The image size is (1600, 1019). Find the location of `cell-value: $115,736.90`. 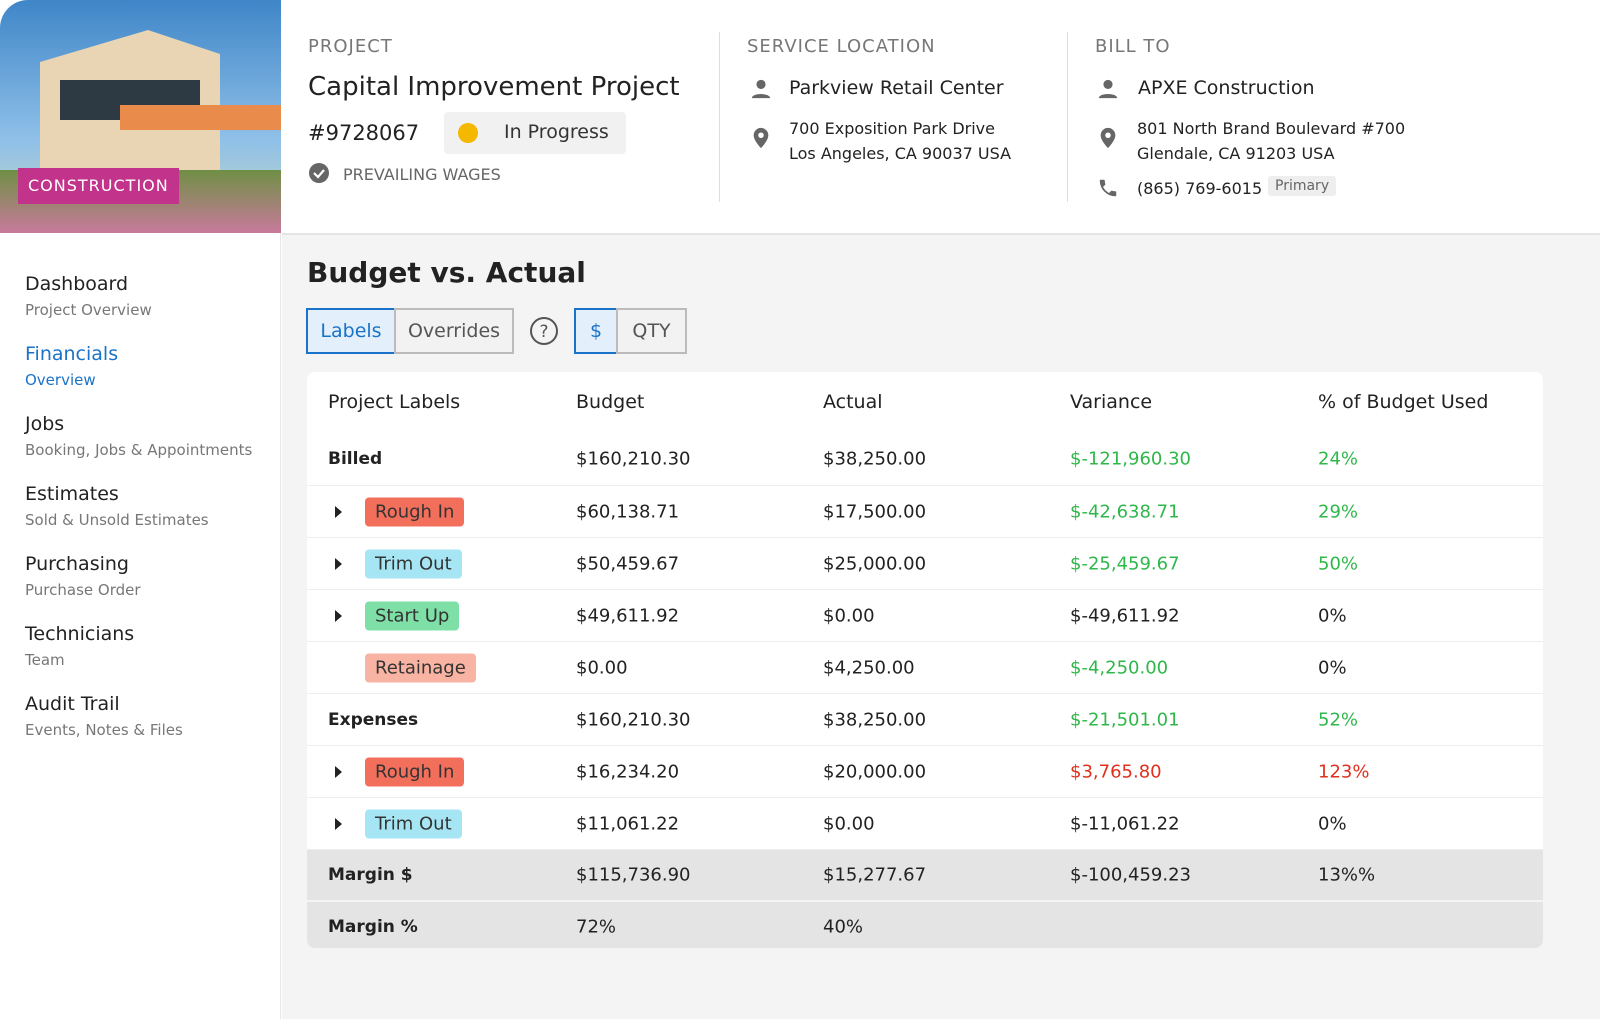

cell-value: $115,736.90 is located at coordinates (633, 875).